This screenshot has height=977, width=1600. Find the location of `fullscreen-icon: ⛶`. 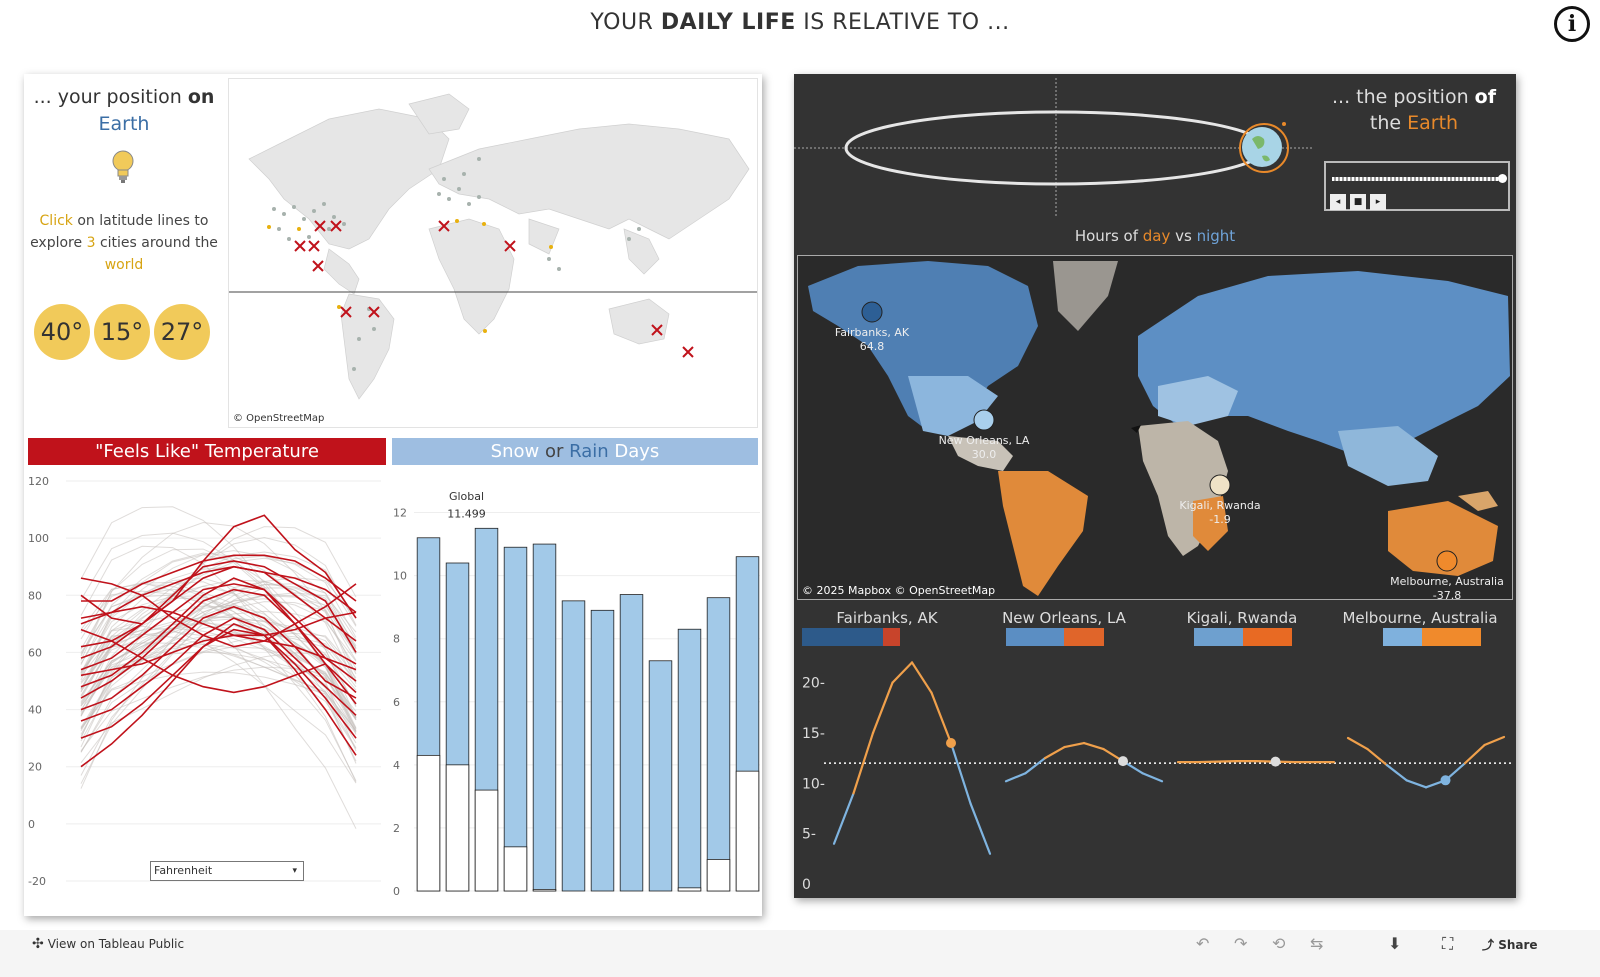

fullscreen-icon: ⛶ is located at coordinates (1448, 943).